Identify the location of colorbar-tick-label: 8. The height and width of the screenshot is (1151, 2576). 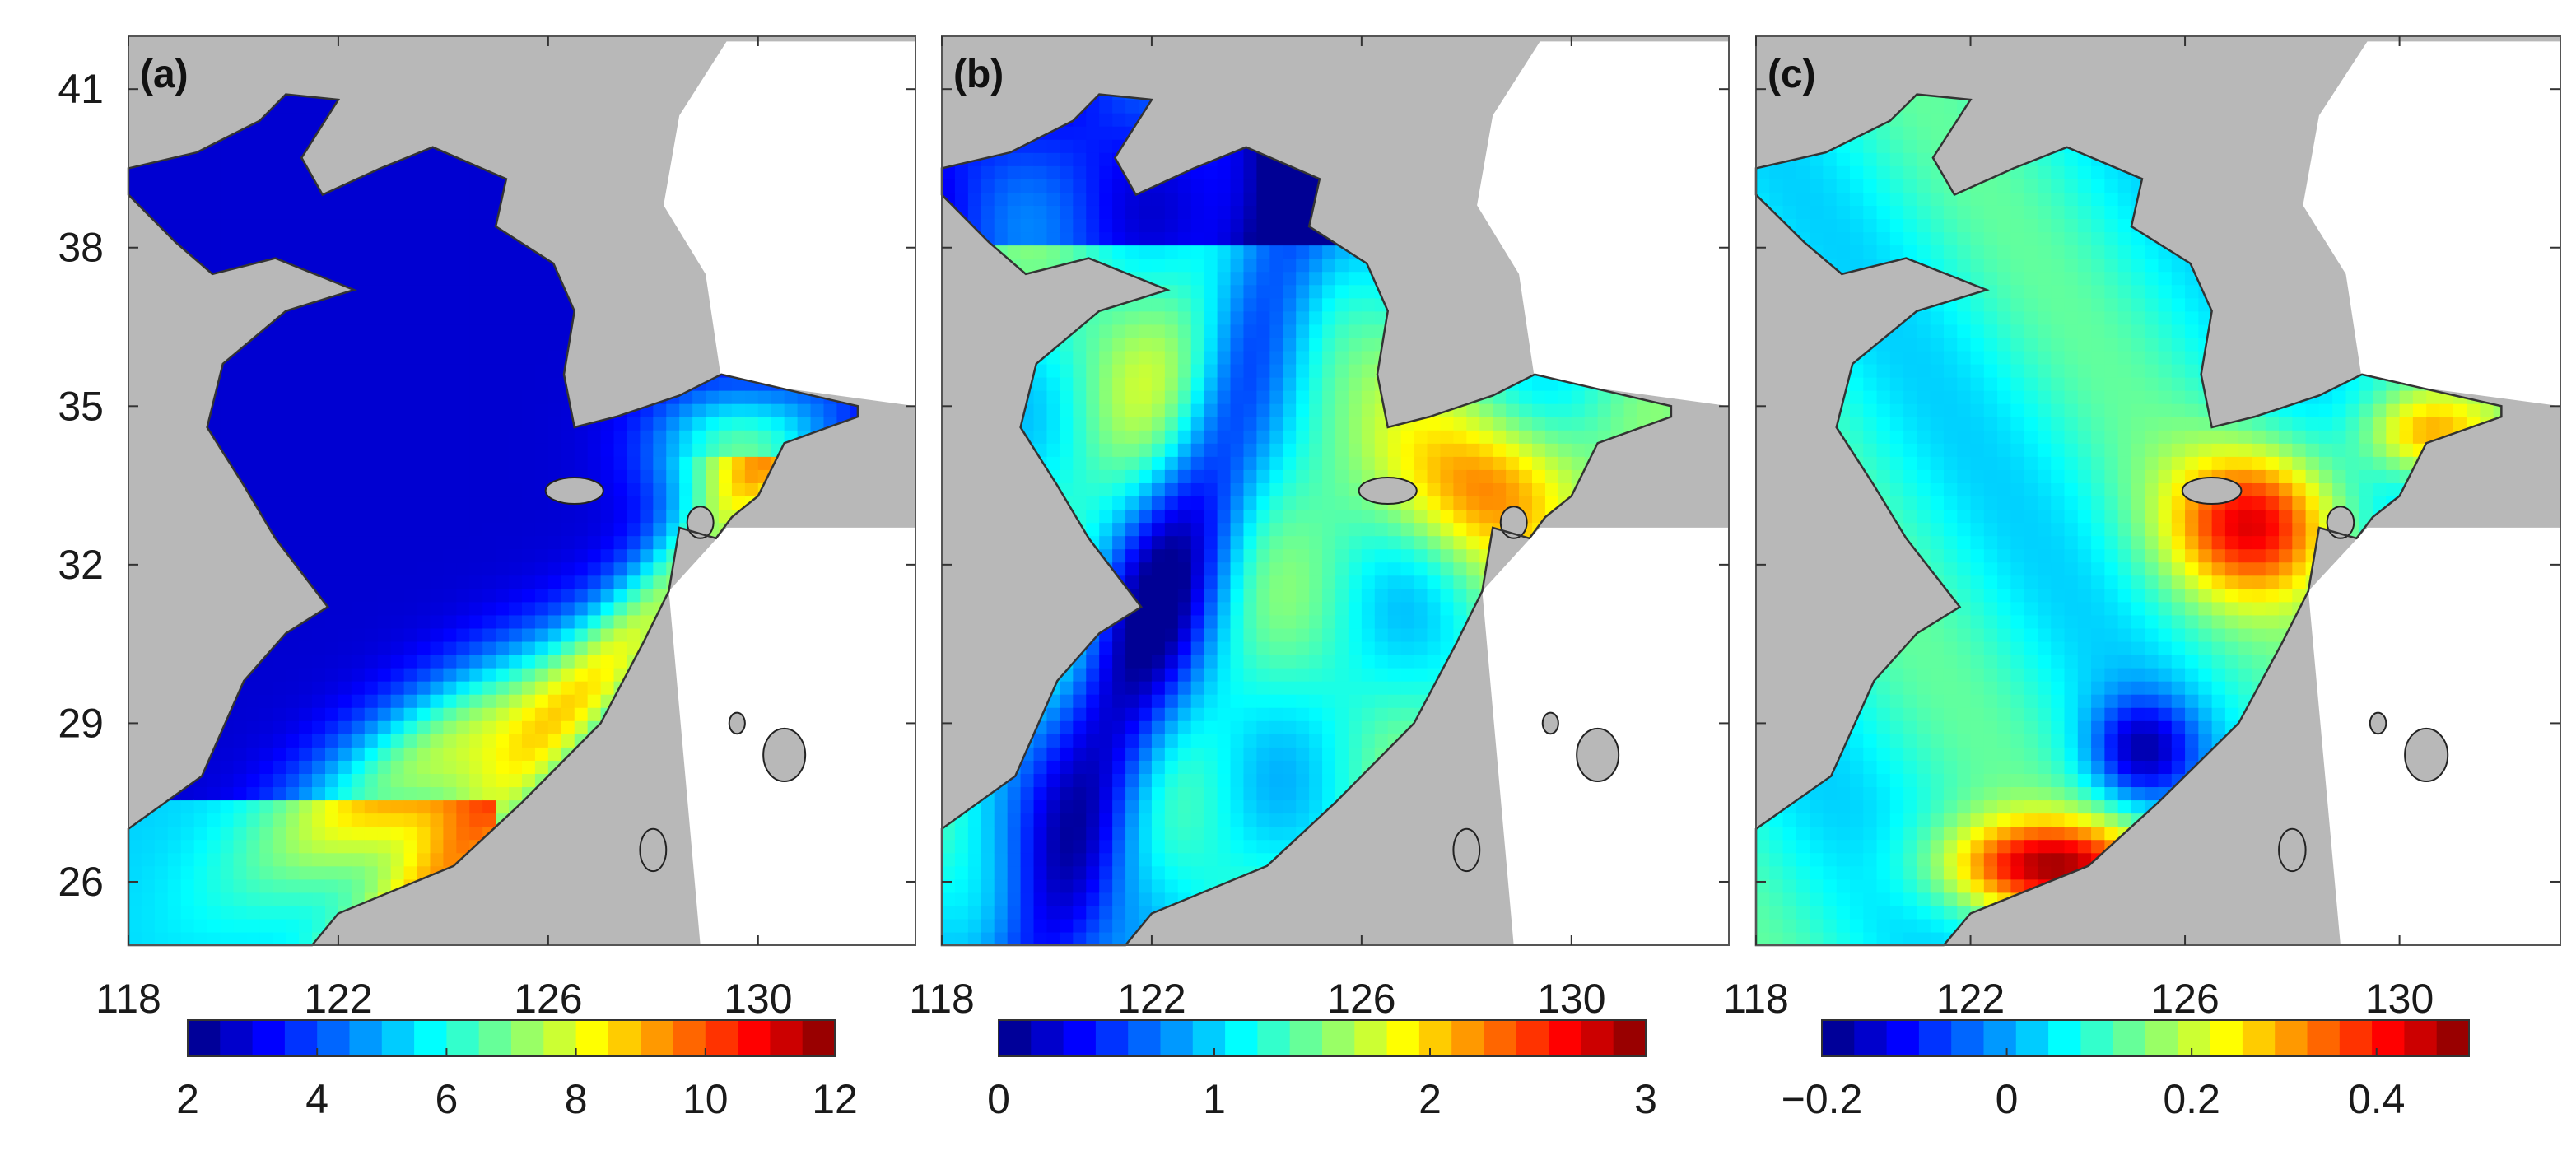
(576, 1099).